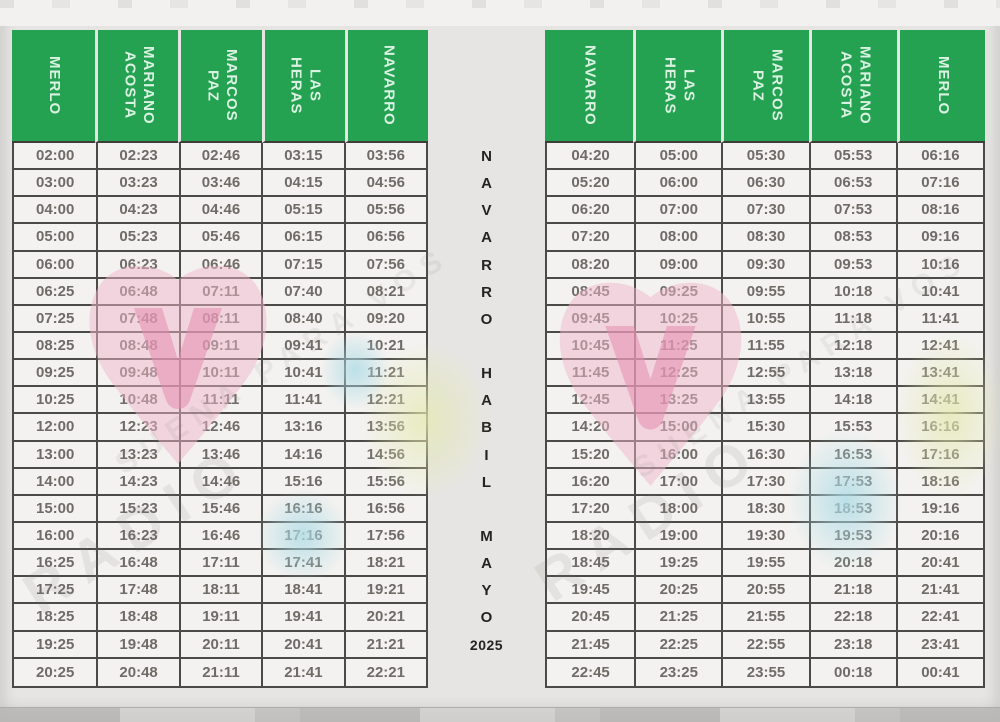 This screenshot has height=722, width=1000. I want to click on vertical-label-letter: R, so click(486, 265).